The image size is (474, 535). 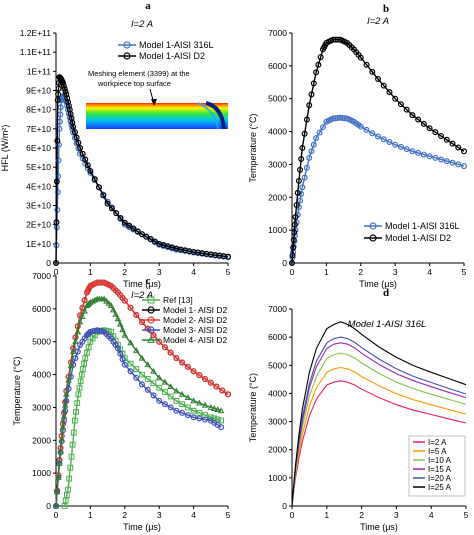 I want to click on y-tick-label: 3000, so click(x=277, y=164).